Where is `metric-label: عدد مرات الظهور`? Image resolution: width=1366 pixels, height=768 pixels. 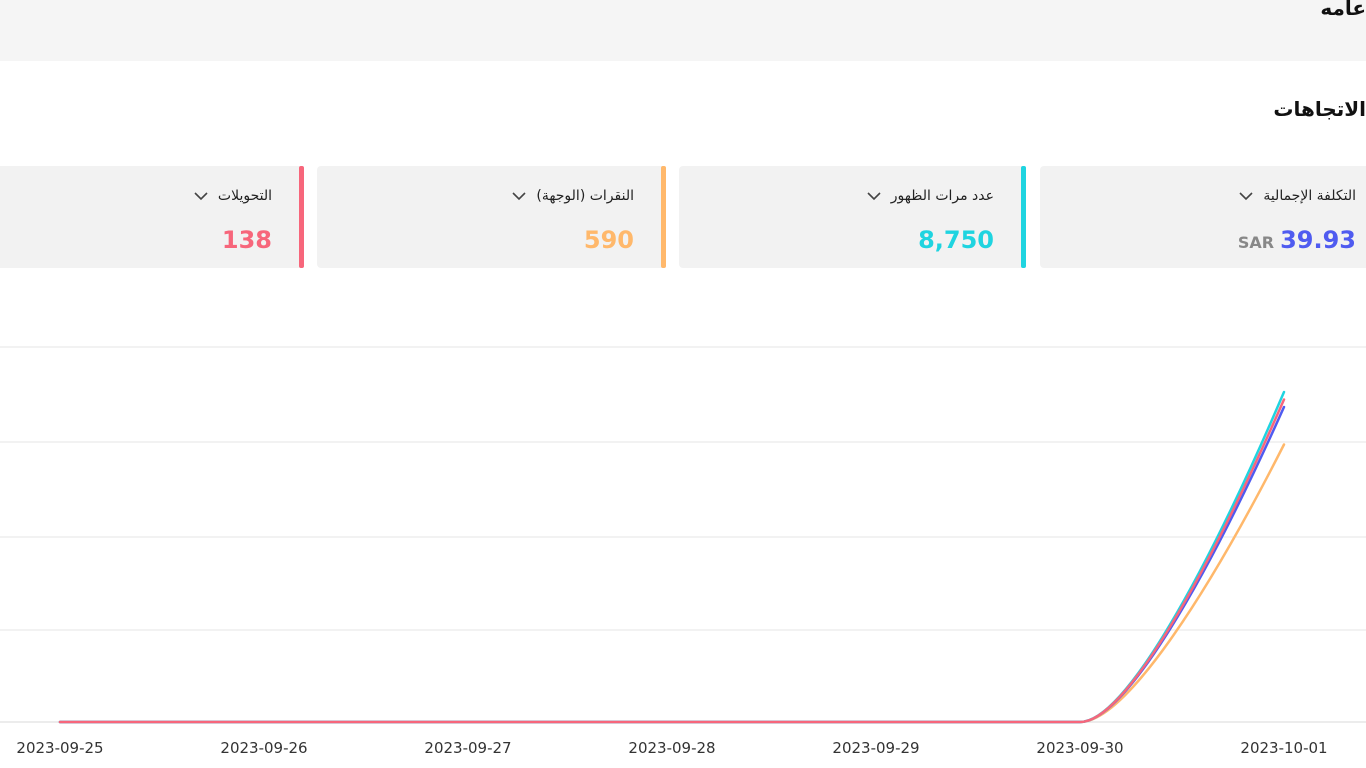
metric-label: عدد مرات الظهور is located at coordinates (942, 196).